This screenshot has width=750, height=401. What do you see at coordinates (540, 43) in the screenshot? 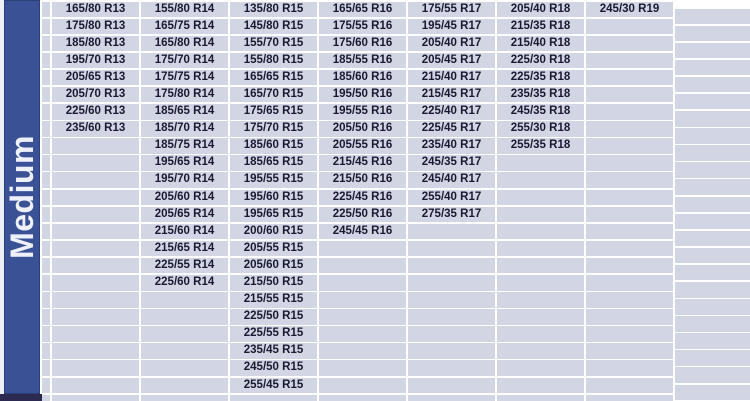
I see `tire-size-cell: 215/40 R18` at bounding box center [540, 43].